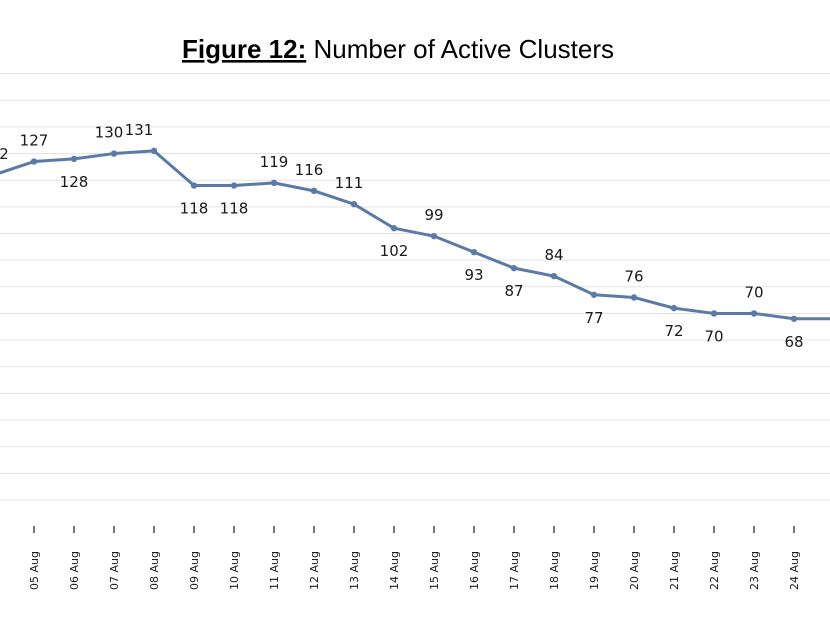 This screenshot has width=830, height=622. What do you see at coordinates (349, 183) in the screenshot?
I see `data-label: 111` at bounding box center [349, 183].